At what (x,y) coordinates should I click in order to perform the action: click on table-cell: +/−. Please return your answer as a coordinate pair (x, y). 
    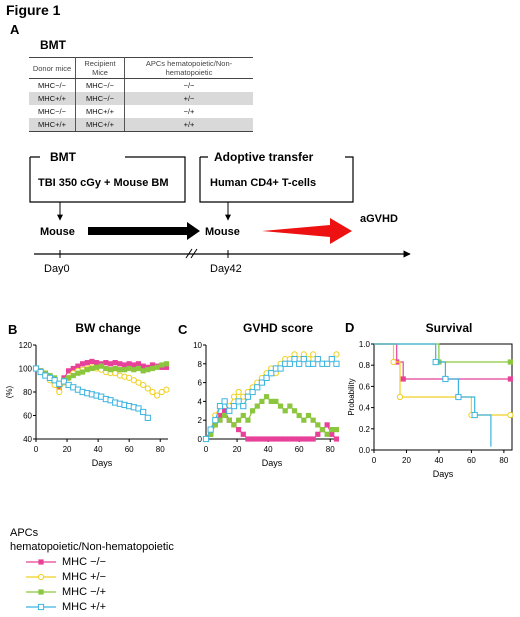
    Looking at the image, I should click on (188, 98).